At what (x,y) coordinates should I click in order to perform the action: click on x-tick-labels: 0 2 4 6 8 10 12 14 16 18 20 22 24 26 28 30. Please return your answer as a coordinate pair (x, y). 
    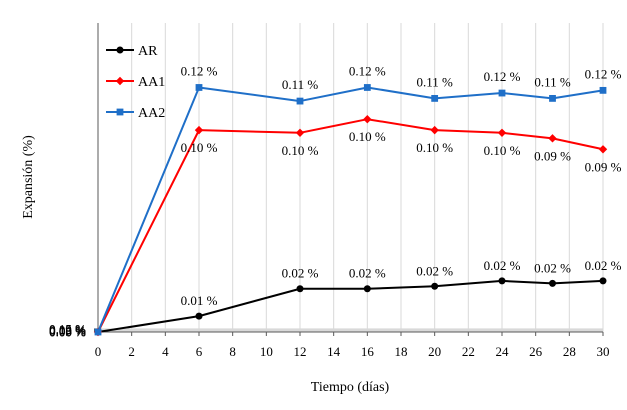
    Looking at the image, I should click on (352, 351).